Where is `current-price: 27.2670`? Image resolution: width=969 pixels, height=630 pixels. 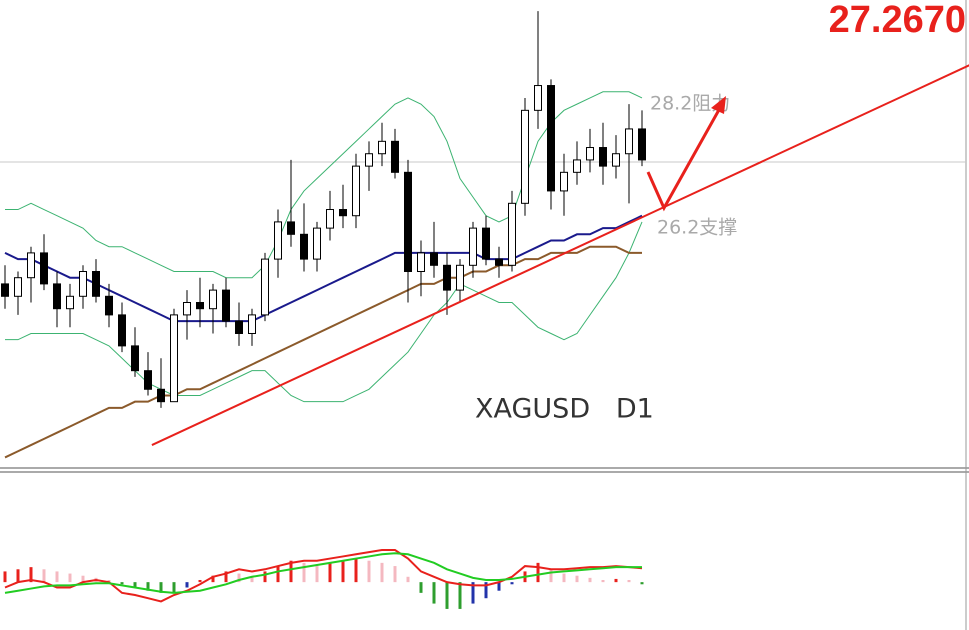
current-price: 27.2670 is located at coordinates (897, 20).